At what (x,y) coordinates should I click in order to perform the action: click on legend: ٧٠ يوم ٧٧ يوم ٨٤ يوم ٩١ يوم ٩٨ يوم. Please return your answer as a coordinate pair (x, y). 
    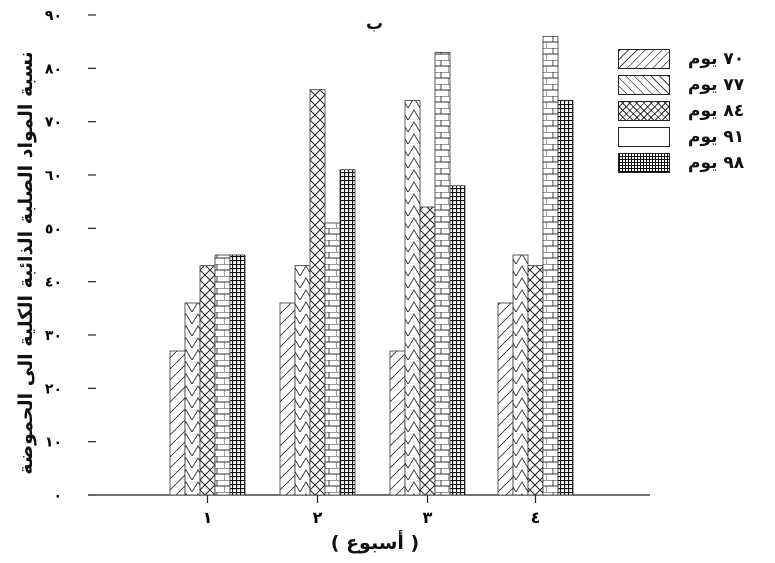
    Looking at the image, I should click on (693, 111).